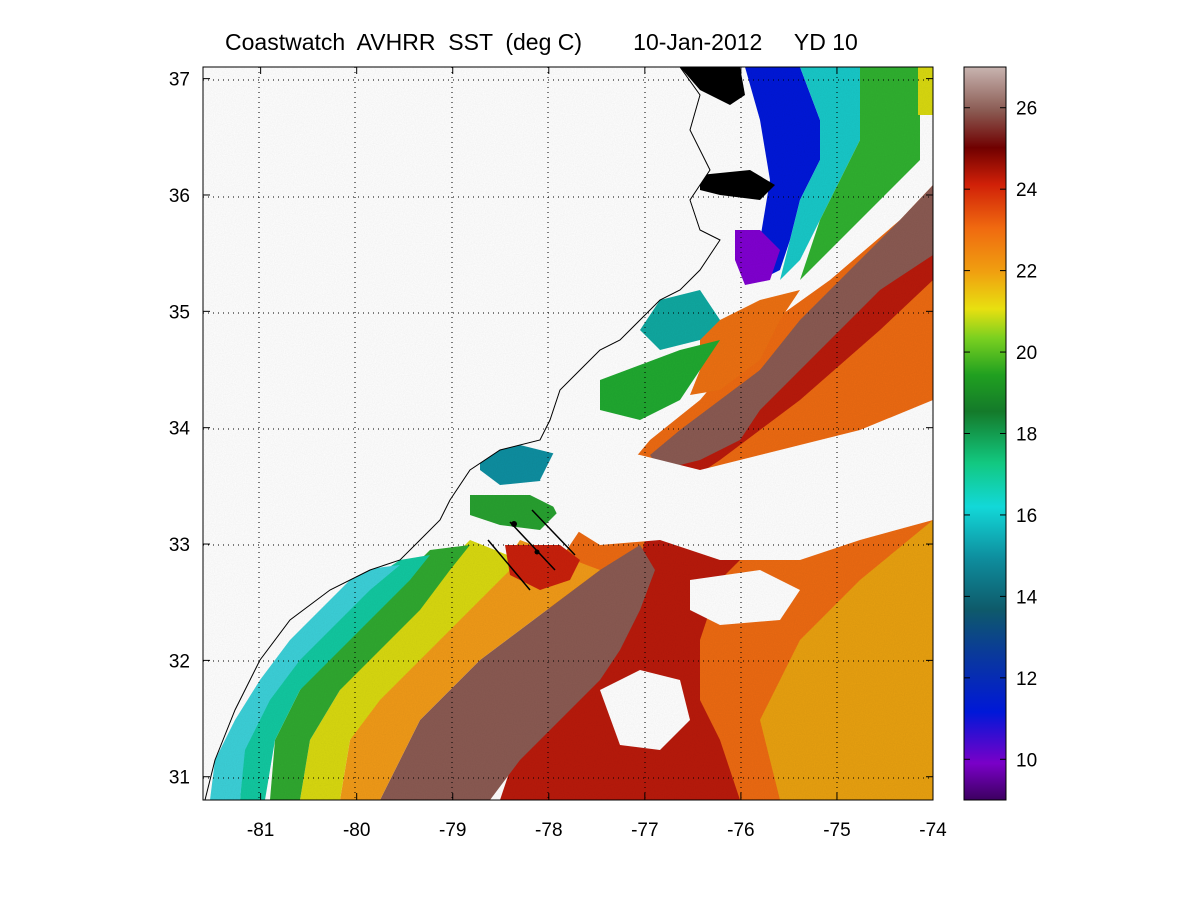 This screenshot has height=900, width=1200. Describe the element at coordinates (1027, 190) in the screenshot. I see `colorbar-tick-label: 24` at that location.